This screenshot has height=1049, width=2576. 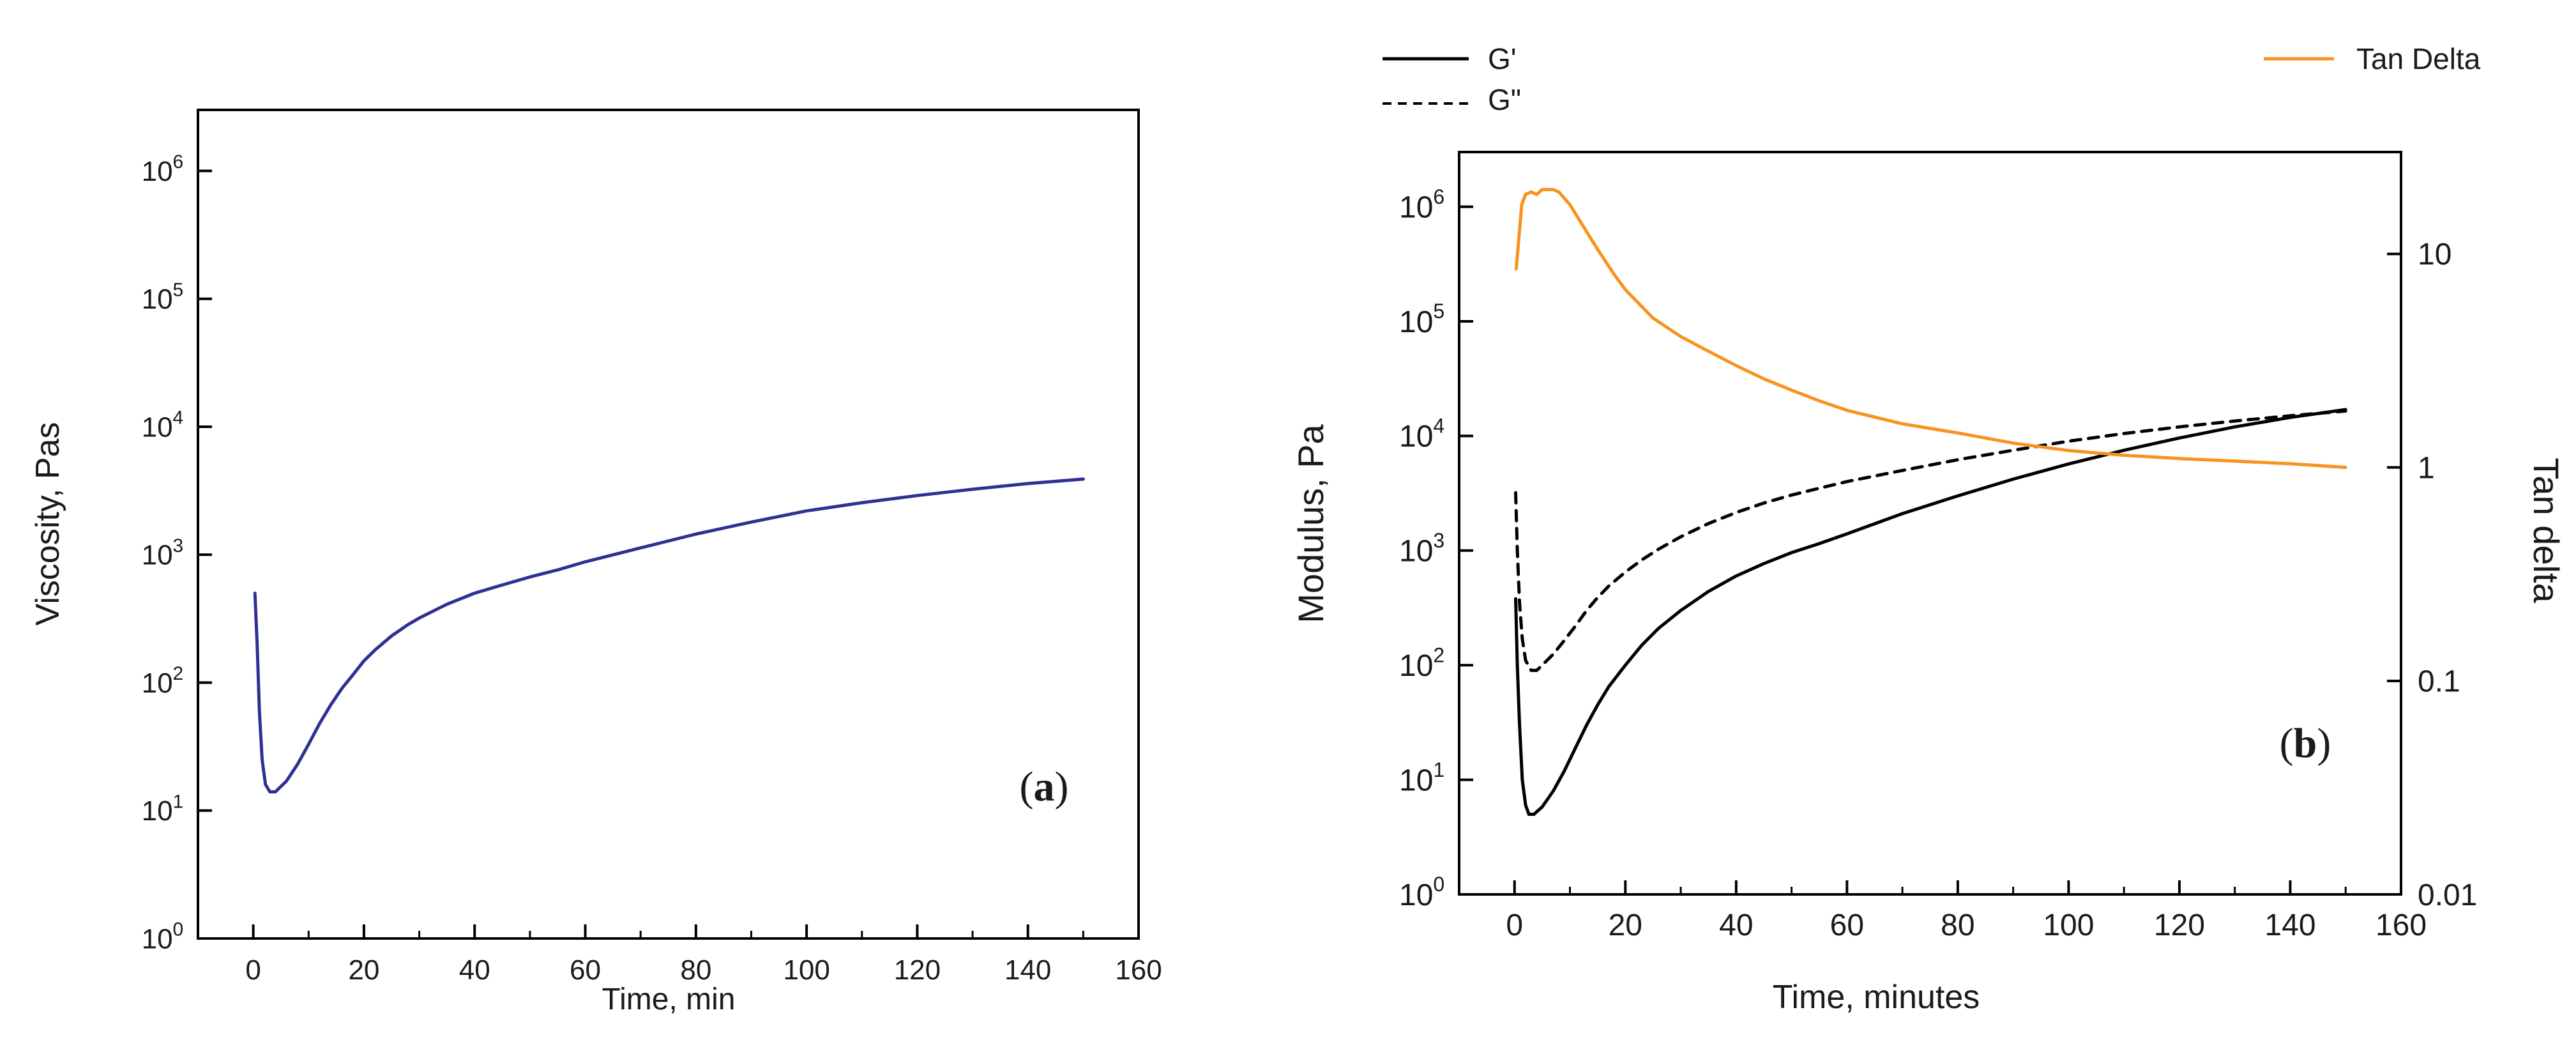 I want to click on panel-a-panel-label: (a), so click(x=1045, y=787).